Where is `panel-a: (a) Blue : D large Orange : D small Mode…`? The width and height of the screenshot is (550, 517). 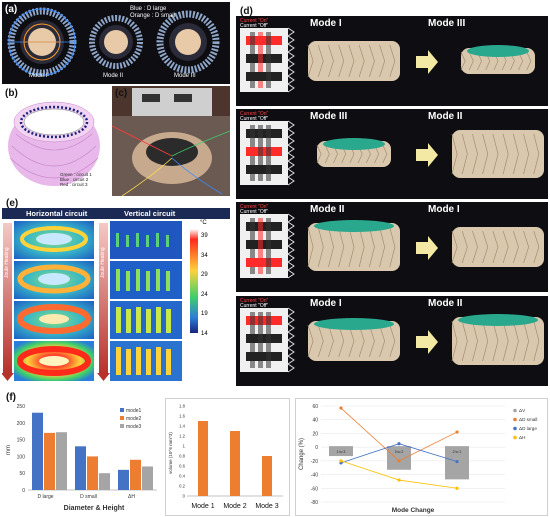
panel-a: (a) Blue : D large Orange : D small Mode… is located at coordinates (116, 43).